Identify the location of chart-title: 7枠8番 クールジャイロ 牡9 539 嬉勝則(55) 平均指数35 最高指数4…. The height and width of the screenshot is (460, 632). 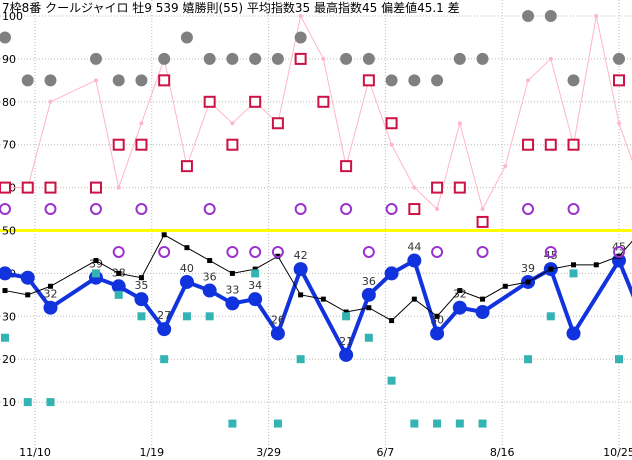
(231, 7).